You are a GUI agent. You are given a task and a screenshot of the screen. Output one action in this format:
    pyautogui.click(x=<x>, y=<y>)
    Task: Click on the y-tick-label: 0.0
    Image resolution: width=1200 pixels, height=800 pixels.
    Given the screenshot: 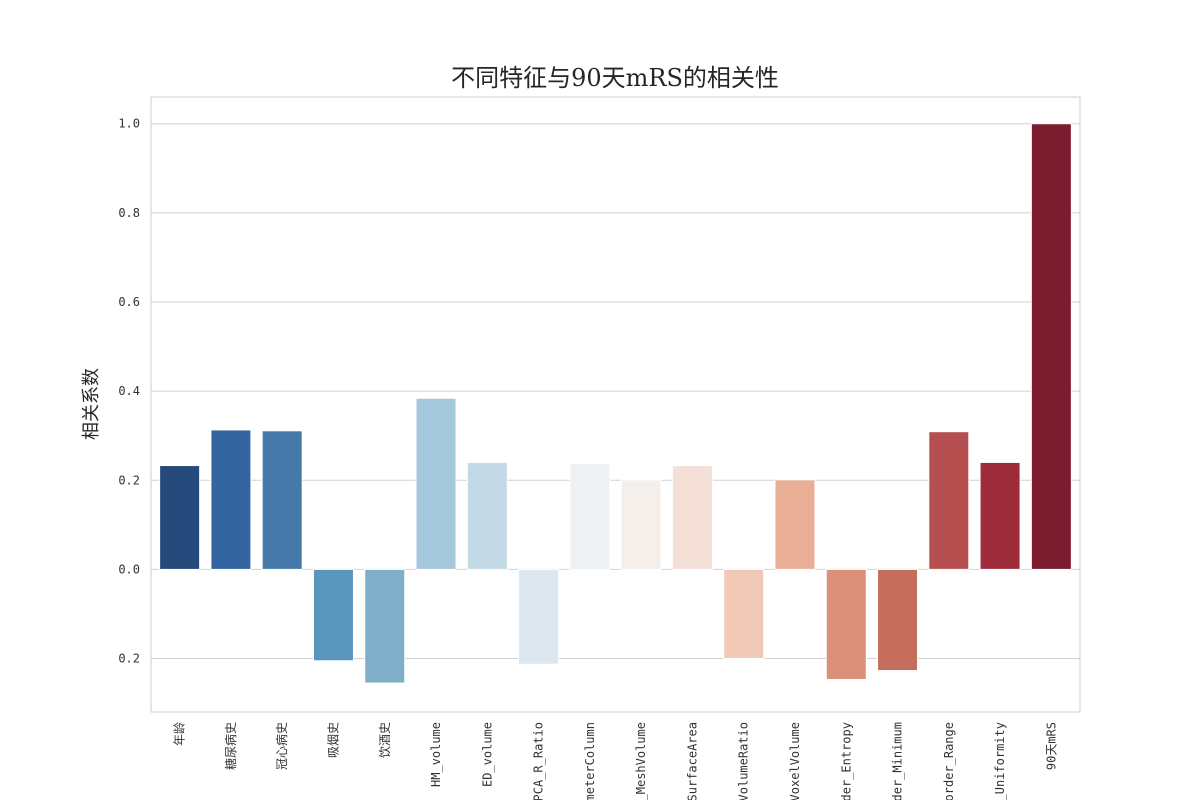 What is the action you would take?
    pyautogui.click(x=129, y=569)
    